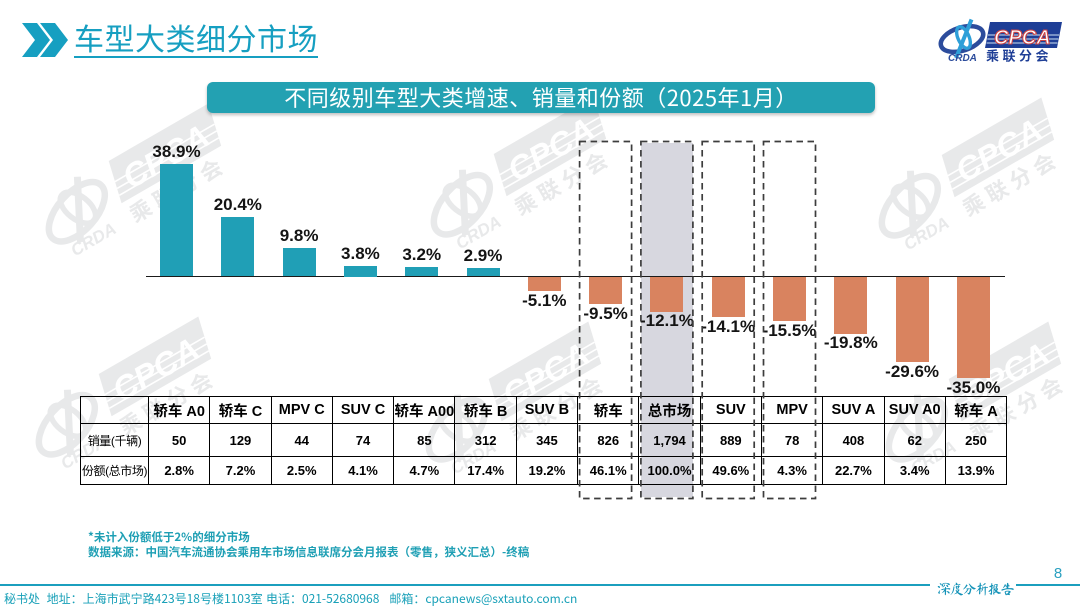 The height and width of the screenshot is (608, 1080). Describe the element at coordinates (1019, 55) in the screenshot. I see `svg-text: 乘联分会` at that location.